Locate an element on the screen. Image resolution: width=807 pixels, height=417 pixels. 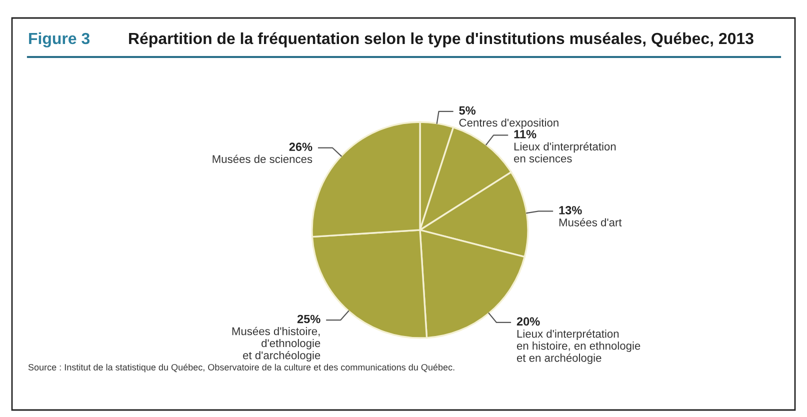
data-label: 11% is located at coordinates (525, 134).